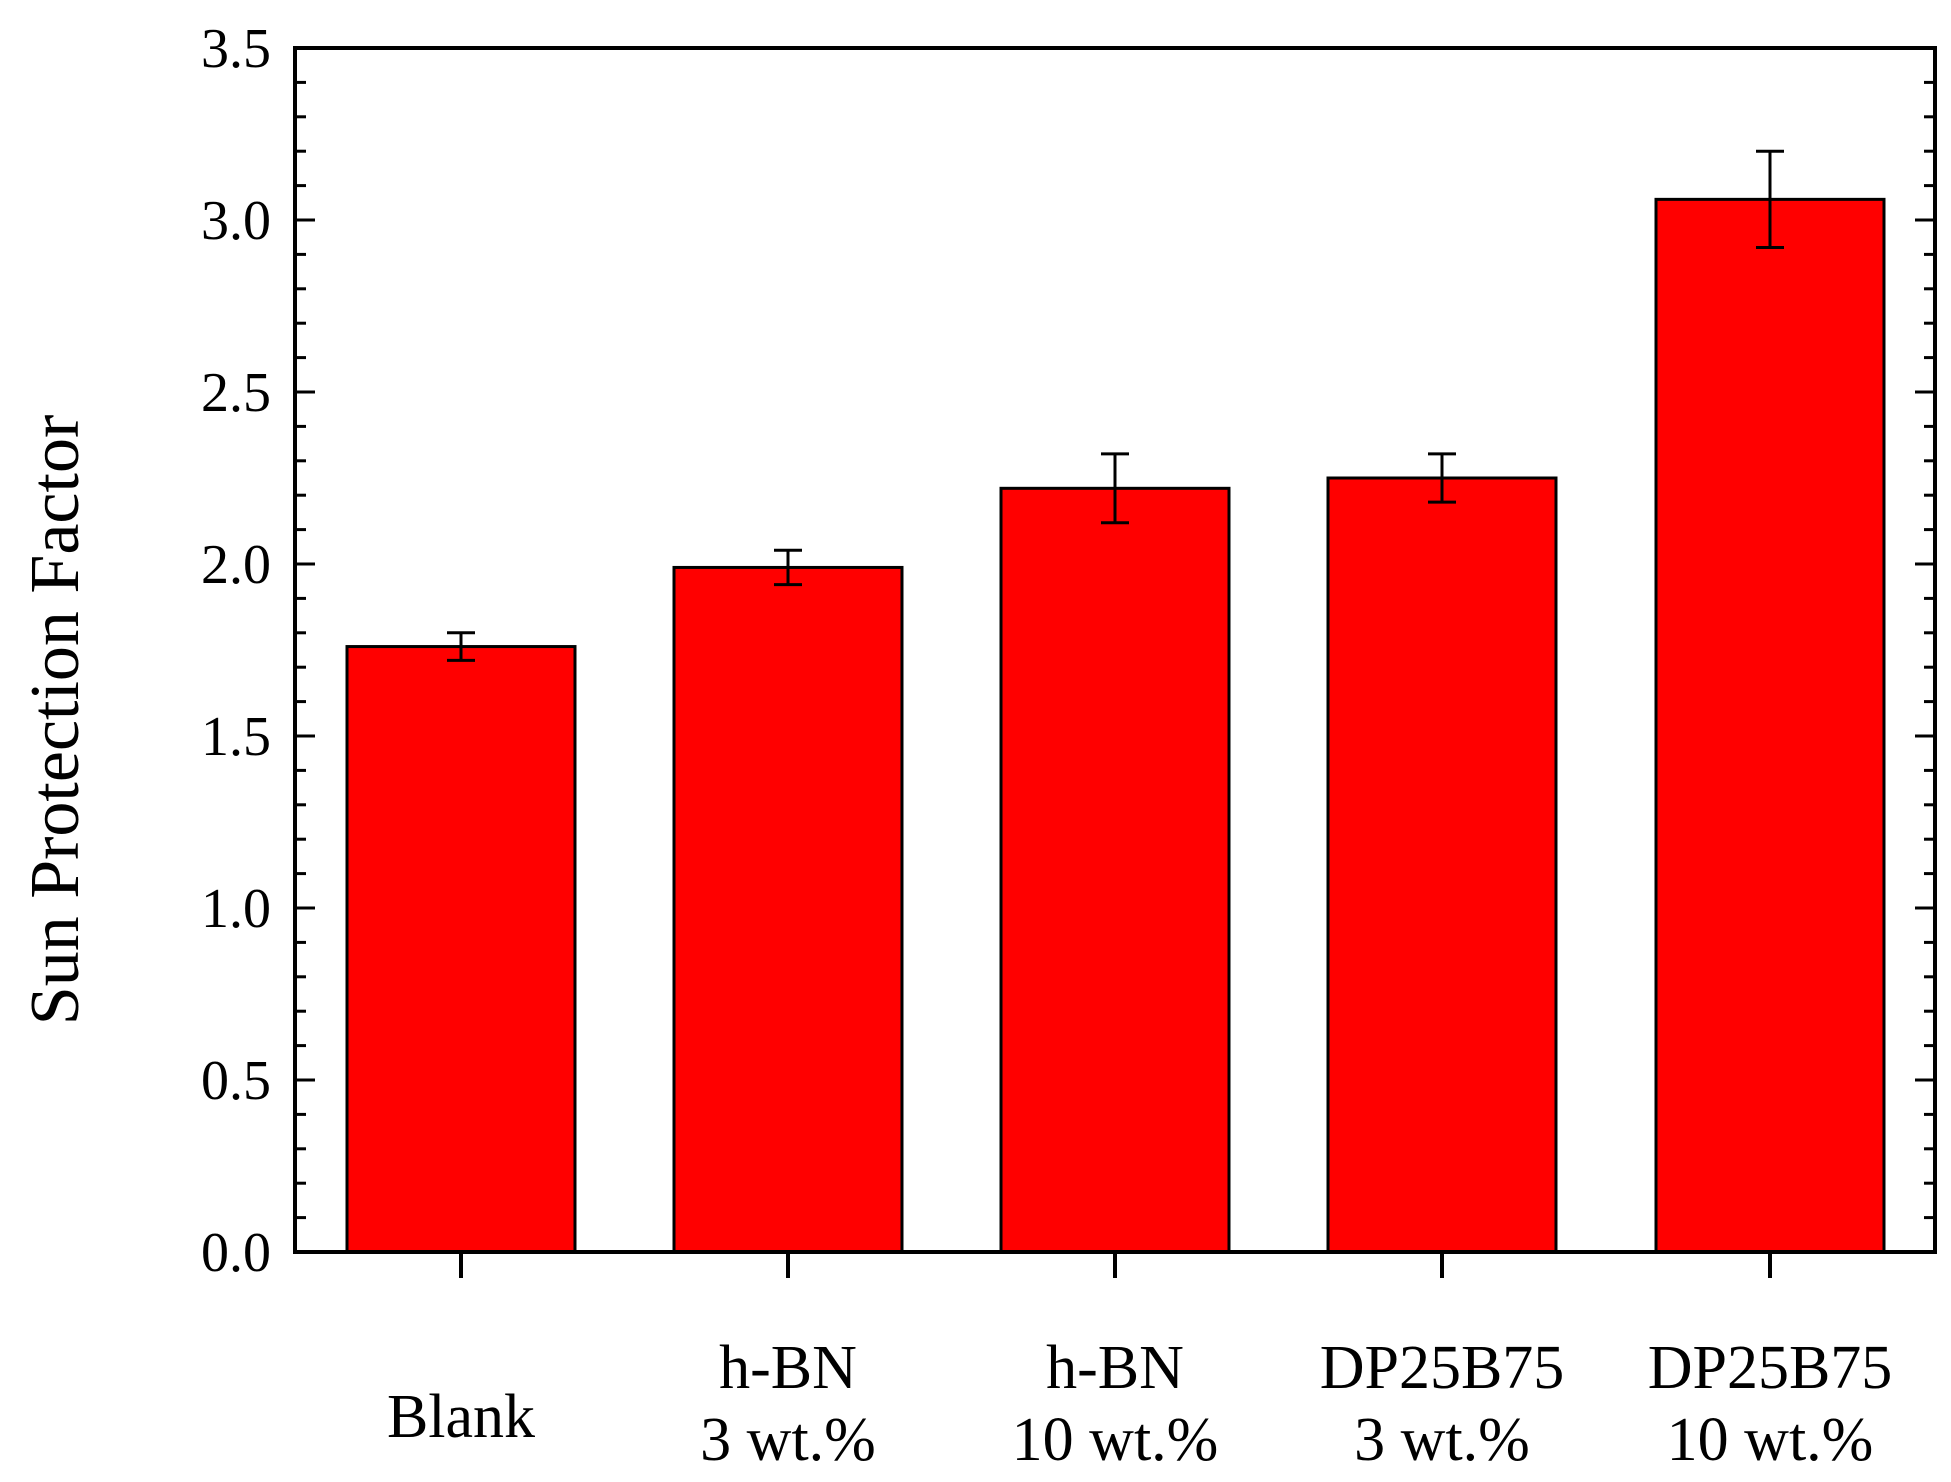 The width and height of the screenshot is (1951, 1482). What do you see at coordinates (236, 737) in the screenshot?
I see `y-tick-label: 1.5` at bounding box center [236, 737].